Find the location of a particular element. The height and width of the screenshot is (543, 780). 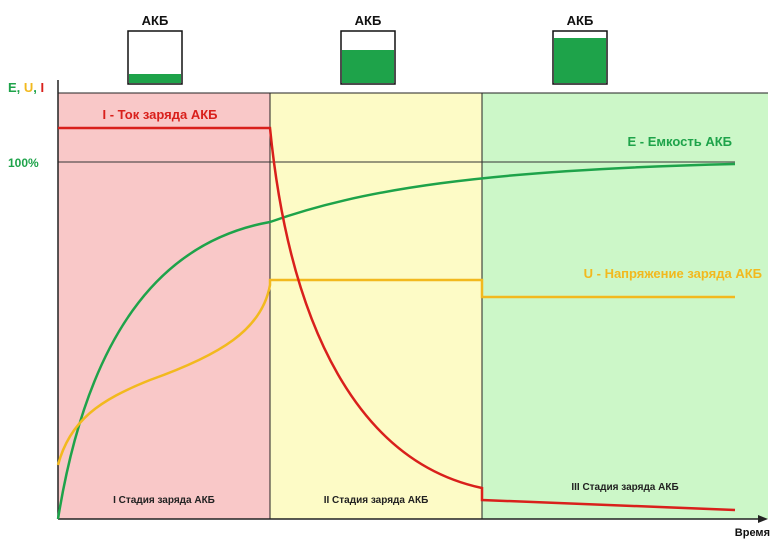

label-e: E is located at coordinates (12, 87).